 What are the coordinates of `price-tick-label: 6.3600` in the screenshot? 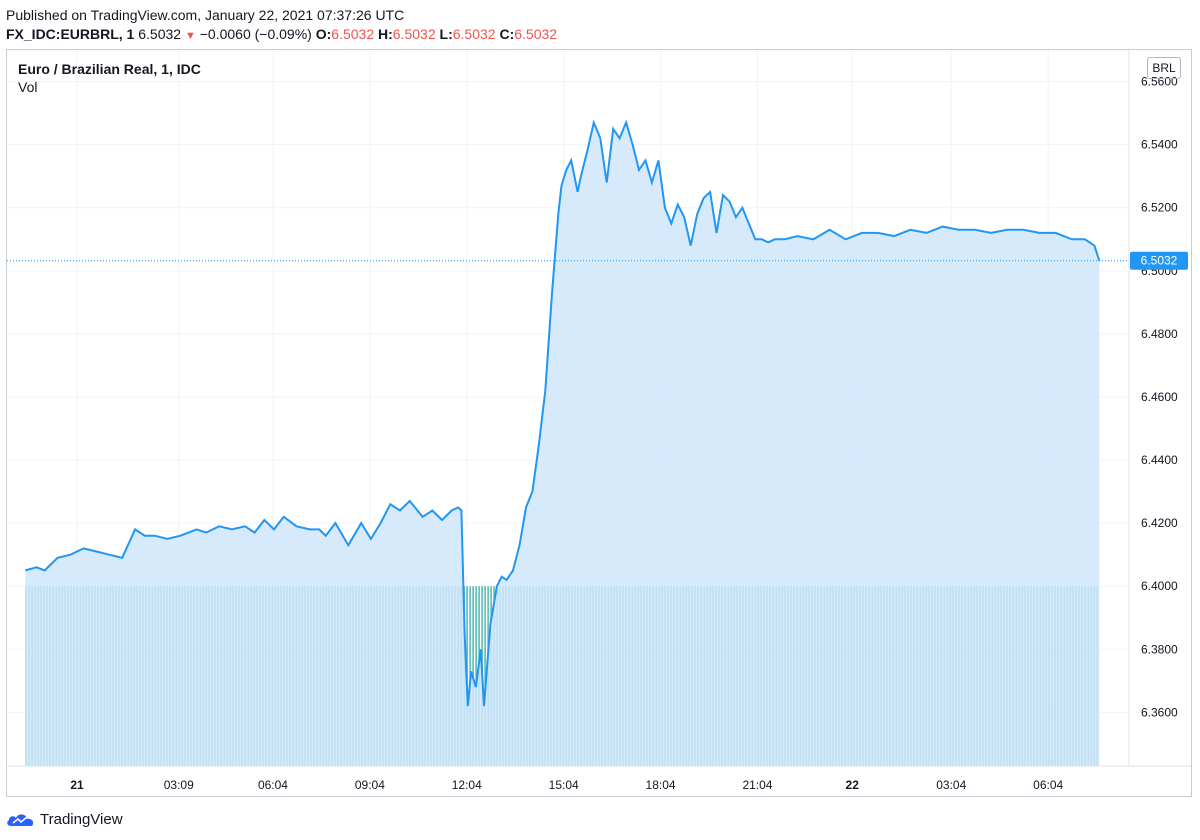 It's located at (1159, 712).